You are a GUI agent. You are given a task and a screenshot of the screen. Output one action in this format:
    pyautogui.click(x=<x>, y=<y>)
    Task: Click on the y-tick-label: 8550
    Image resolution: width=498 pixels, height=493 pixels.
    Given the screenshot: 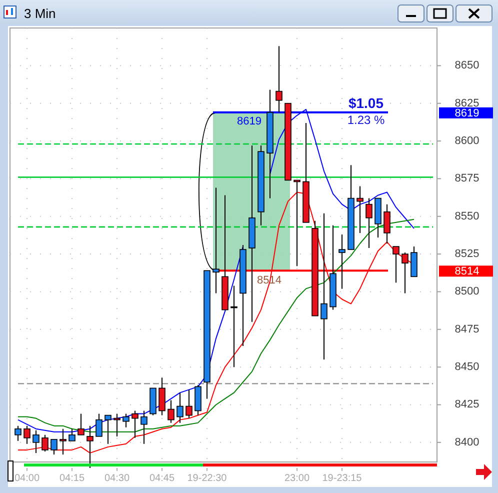 What is the action you would take?
    pyautogui.click(x=467, y=216)
    